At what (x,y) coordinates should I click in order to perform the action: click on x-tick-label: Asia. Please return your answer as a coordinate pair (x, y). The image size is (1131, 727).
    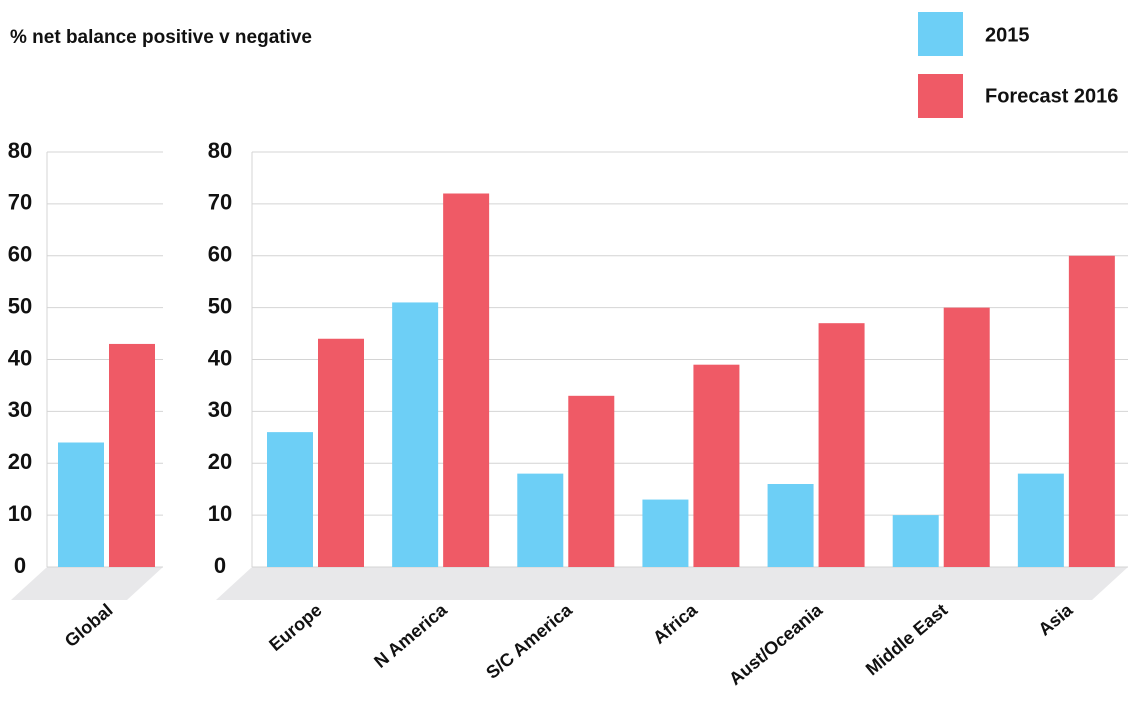
    Looking at the image, I should click on (1055, 619).